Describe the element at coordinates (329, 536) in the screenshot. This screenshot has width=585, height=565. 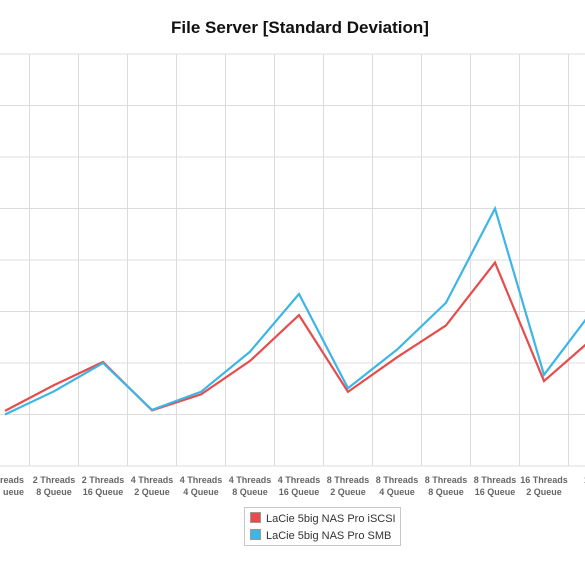
I see `legend-label-smb: LaCie 5big NAS Pro SMB` at that location.